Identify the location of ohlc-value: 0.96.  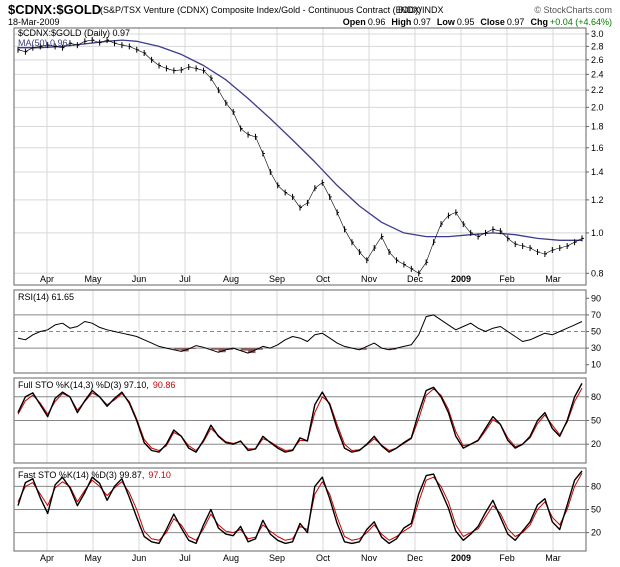
(377, 22).